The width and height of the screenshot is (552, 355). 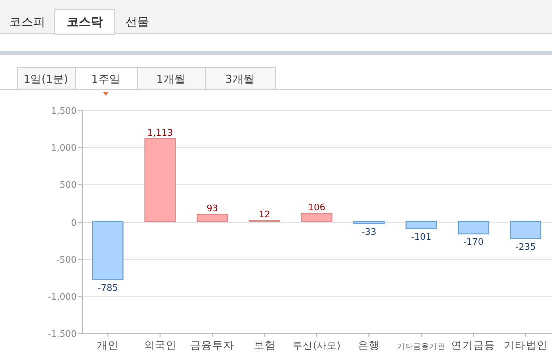 What do you see at coordinates (369, 233) in the screenshot?
I see `data-label: -33` at bounding box center [369, 233].